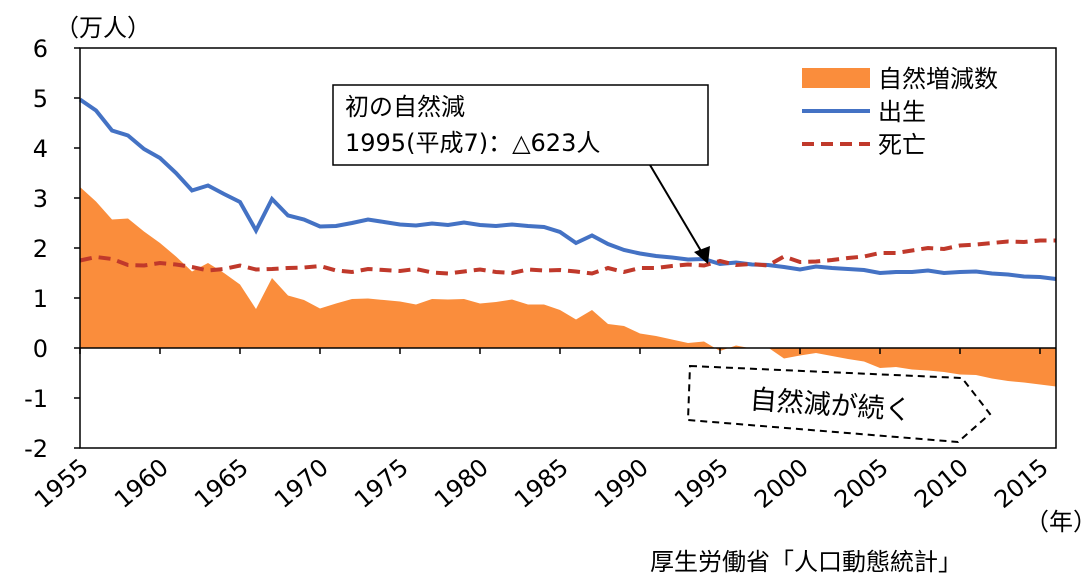 This screenshot has height=583, width=1083. I want to click on y-tick-label: 1, so click(40, 299).